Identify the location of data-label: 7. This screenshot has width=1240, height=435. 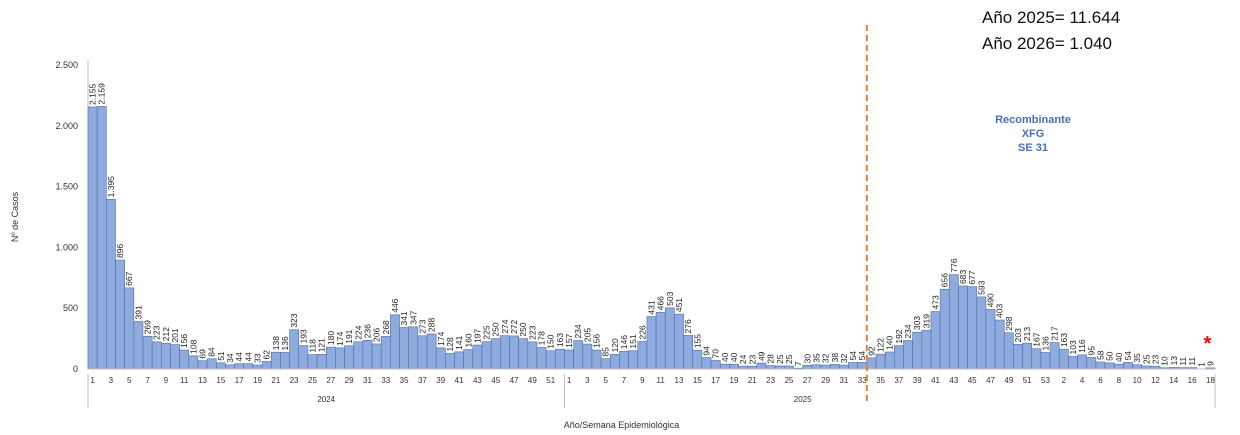
(798, 363).